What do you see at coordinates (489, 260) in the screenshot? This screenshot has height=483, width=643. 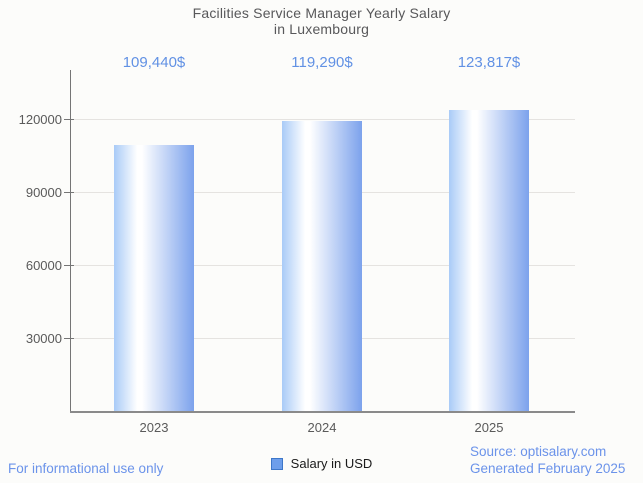 I see `bar-2025` at bounding box center [489, 260].